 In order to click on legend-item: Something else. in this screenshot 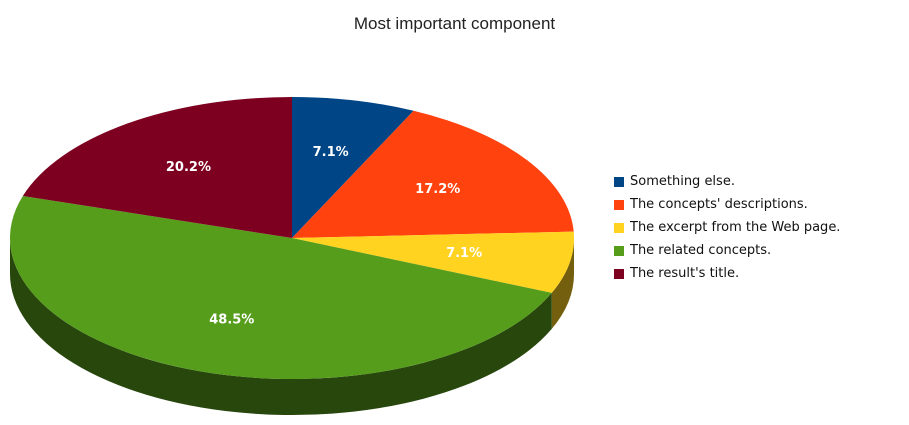, I will do `click(727, 181)`.